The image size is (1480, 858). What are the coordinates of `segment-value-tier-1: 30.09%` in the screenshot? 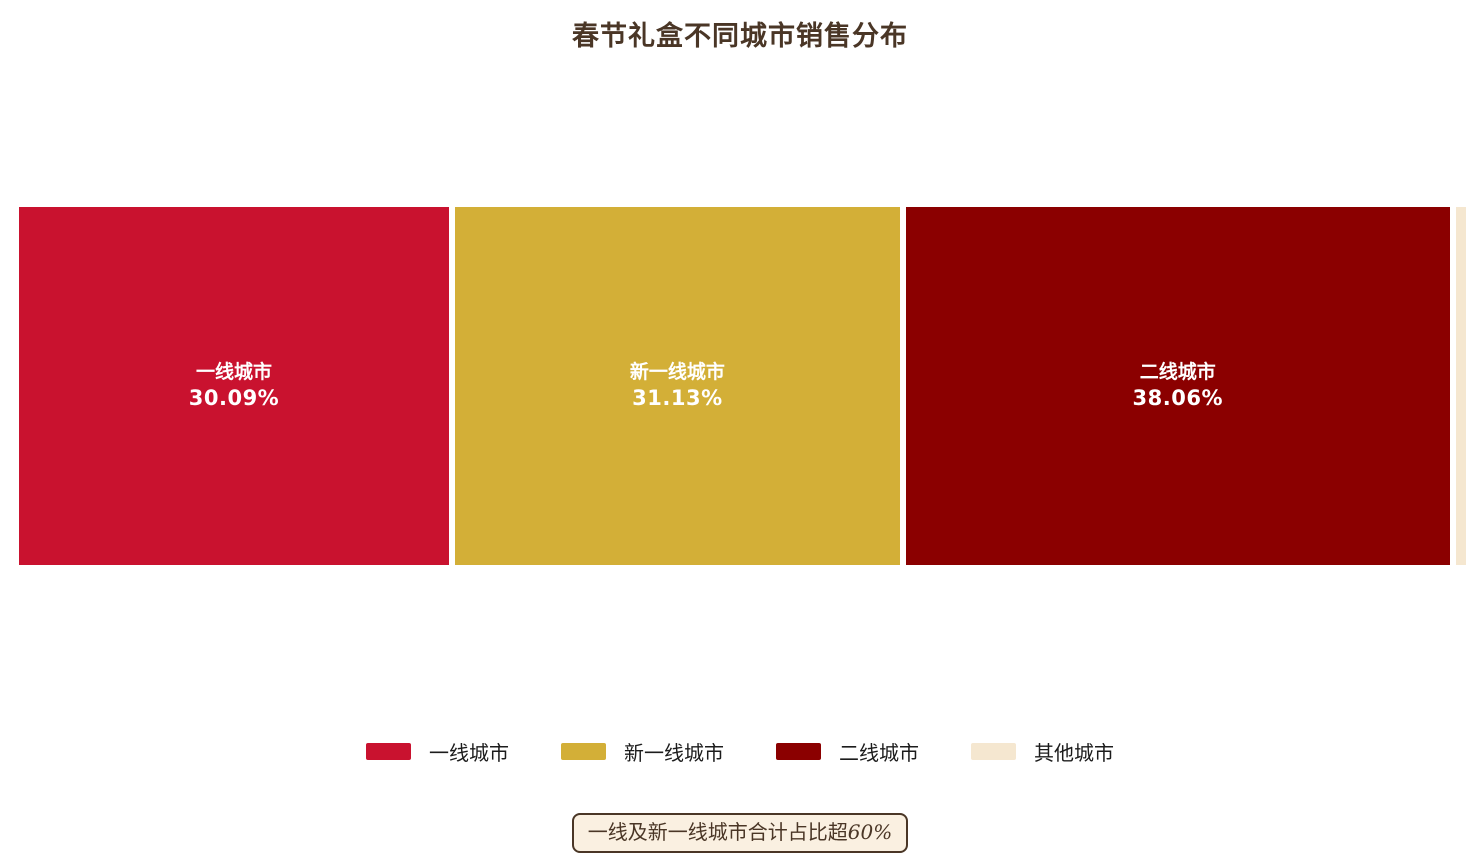 It's located at (234, 398).